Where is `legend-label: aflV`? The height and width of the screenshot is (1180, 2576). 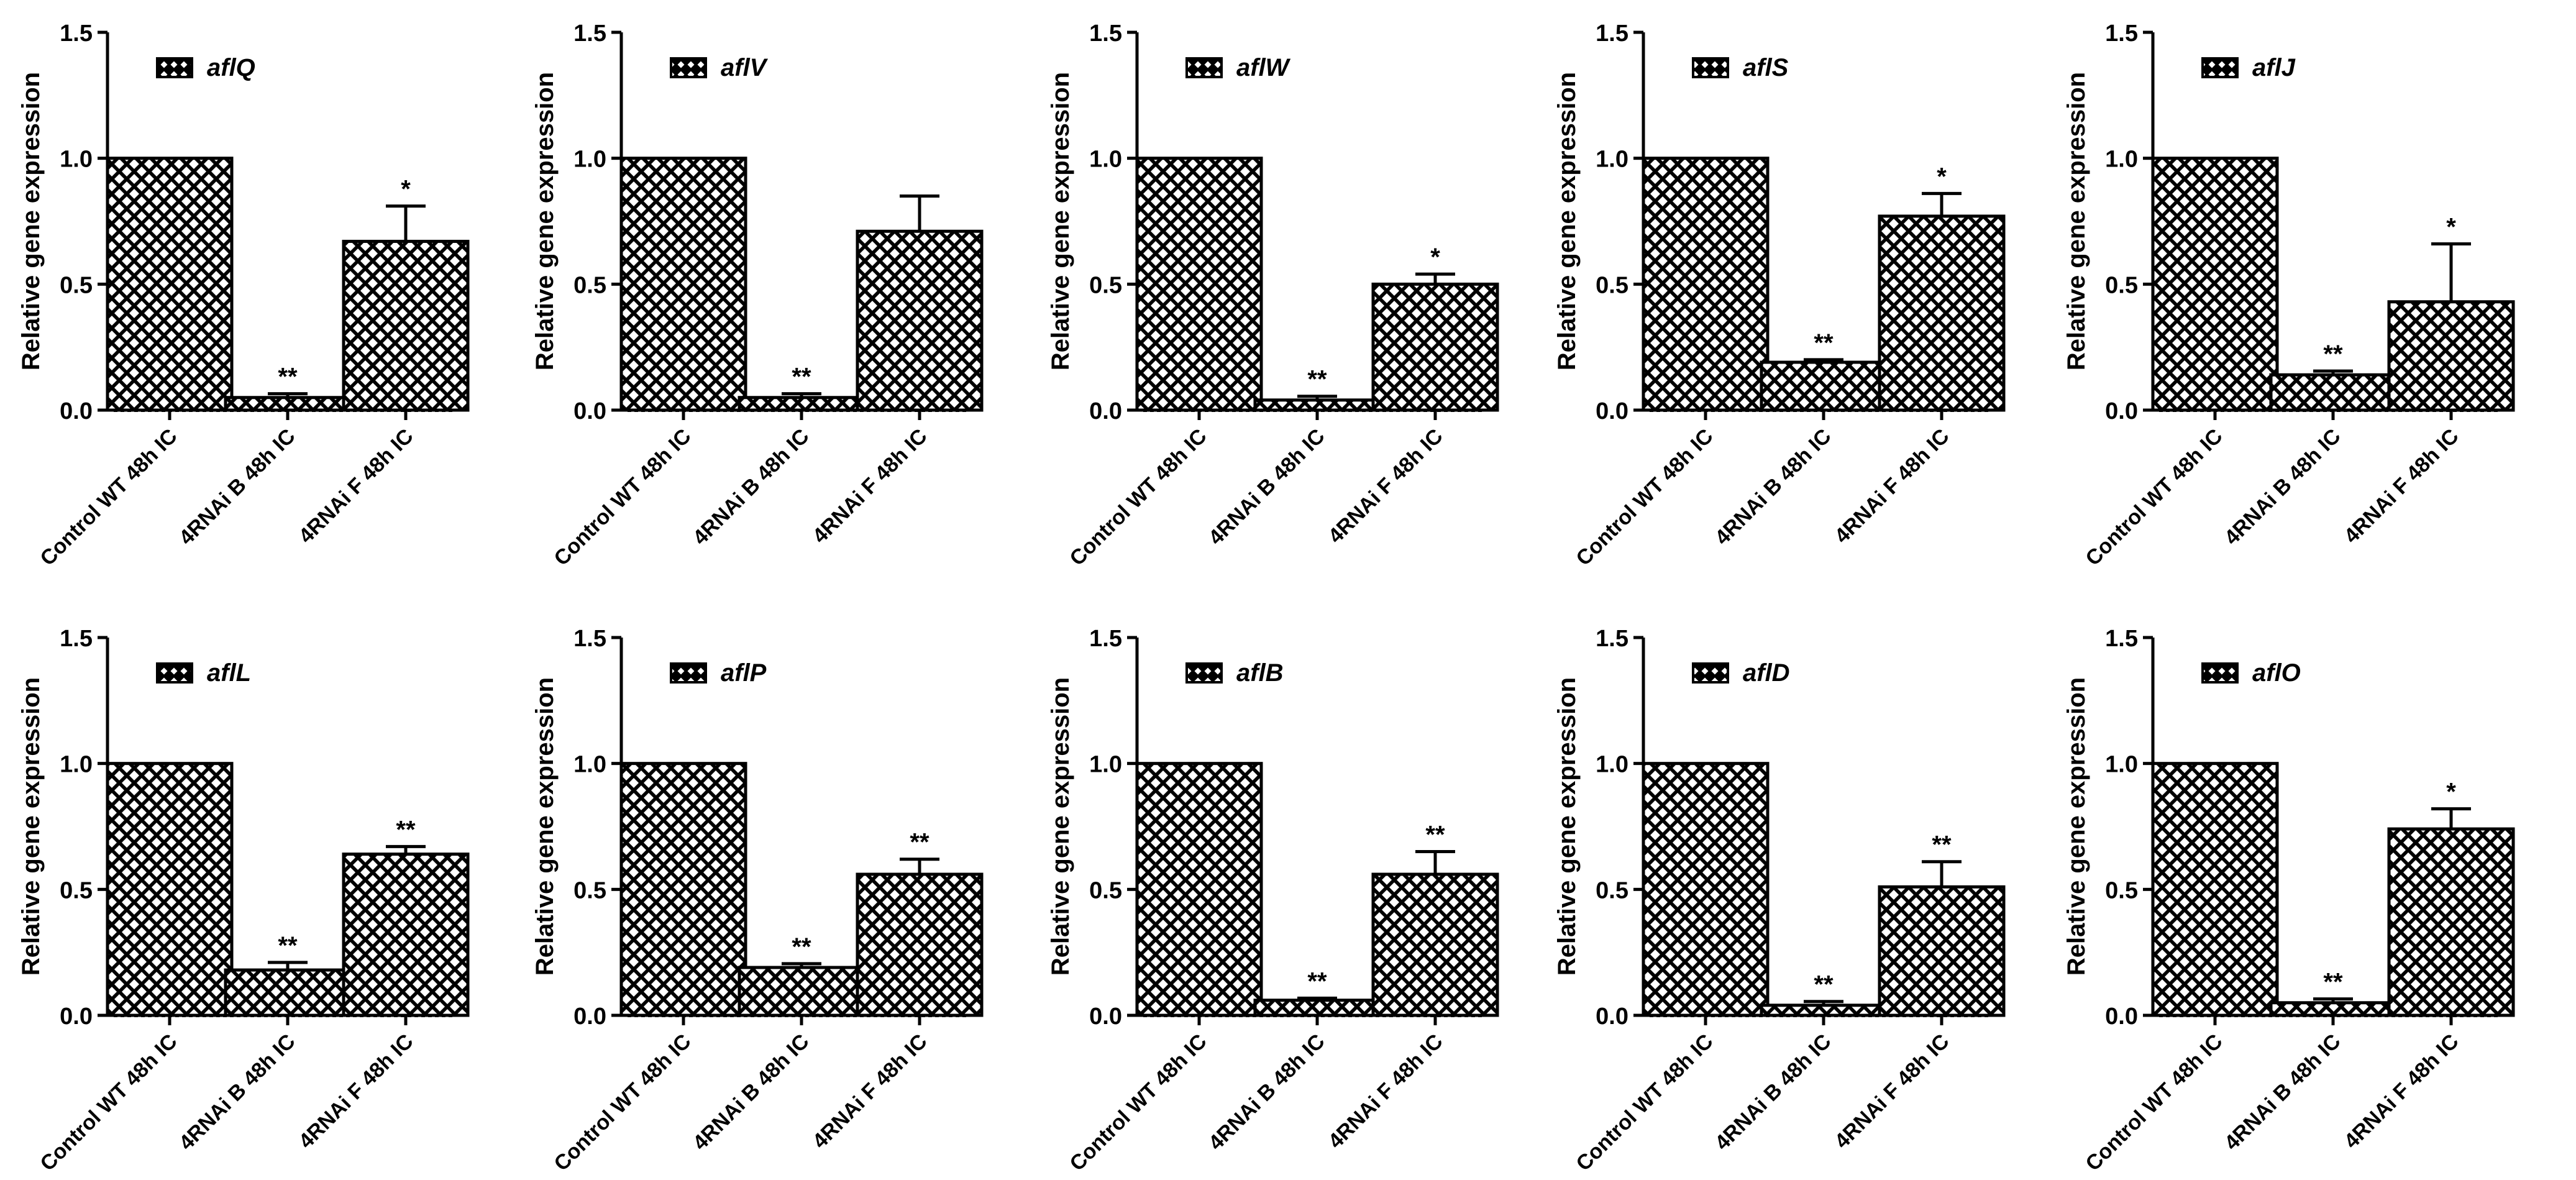
legend-label: aflV is located at coordinates (745, 67).